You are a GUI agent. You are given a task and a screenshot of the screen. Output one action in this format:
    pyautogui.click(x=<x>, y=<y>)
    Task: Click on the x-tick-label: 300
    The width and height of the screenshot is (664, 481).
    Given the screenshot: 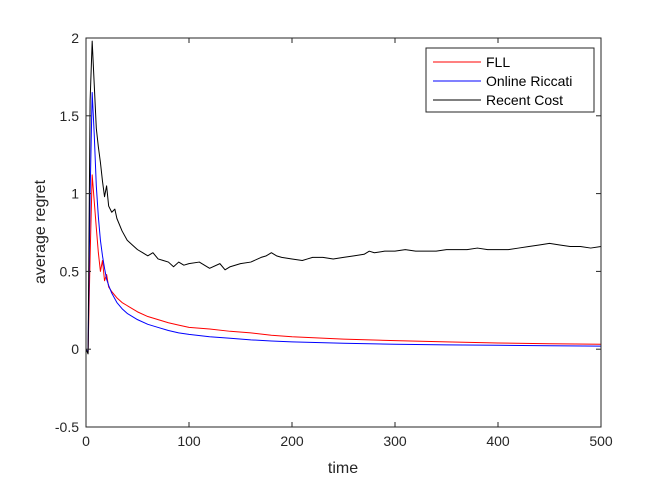 What is the action you would take?
    pyautogui.click(x=395, y=441)
    